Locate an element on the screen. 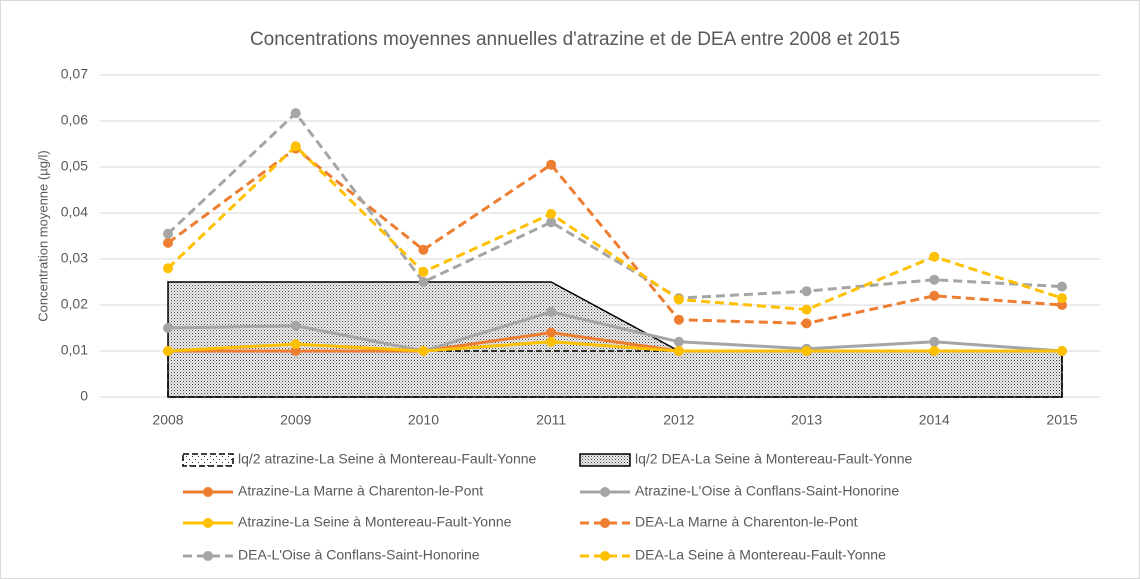 The image size is (1140, 579). x-tick-label: 2011 is located at coordinates (551, 420).